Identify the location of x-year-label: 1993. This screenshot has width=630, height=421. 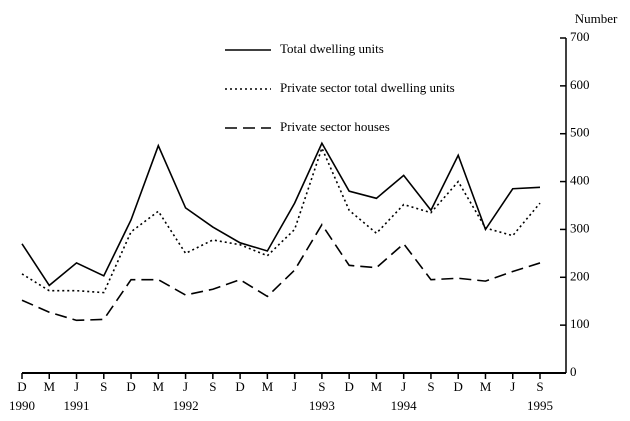
(322, 405).